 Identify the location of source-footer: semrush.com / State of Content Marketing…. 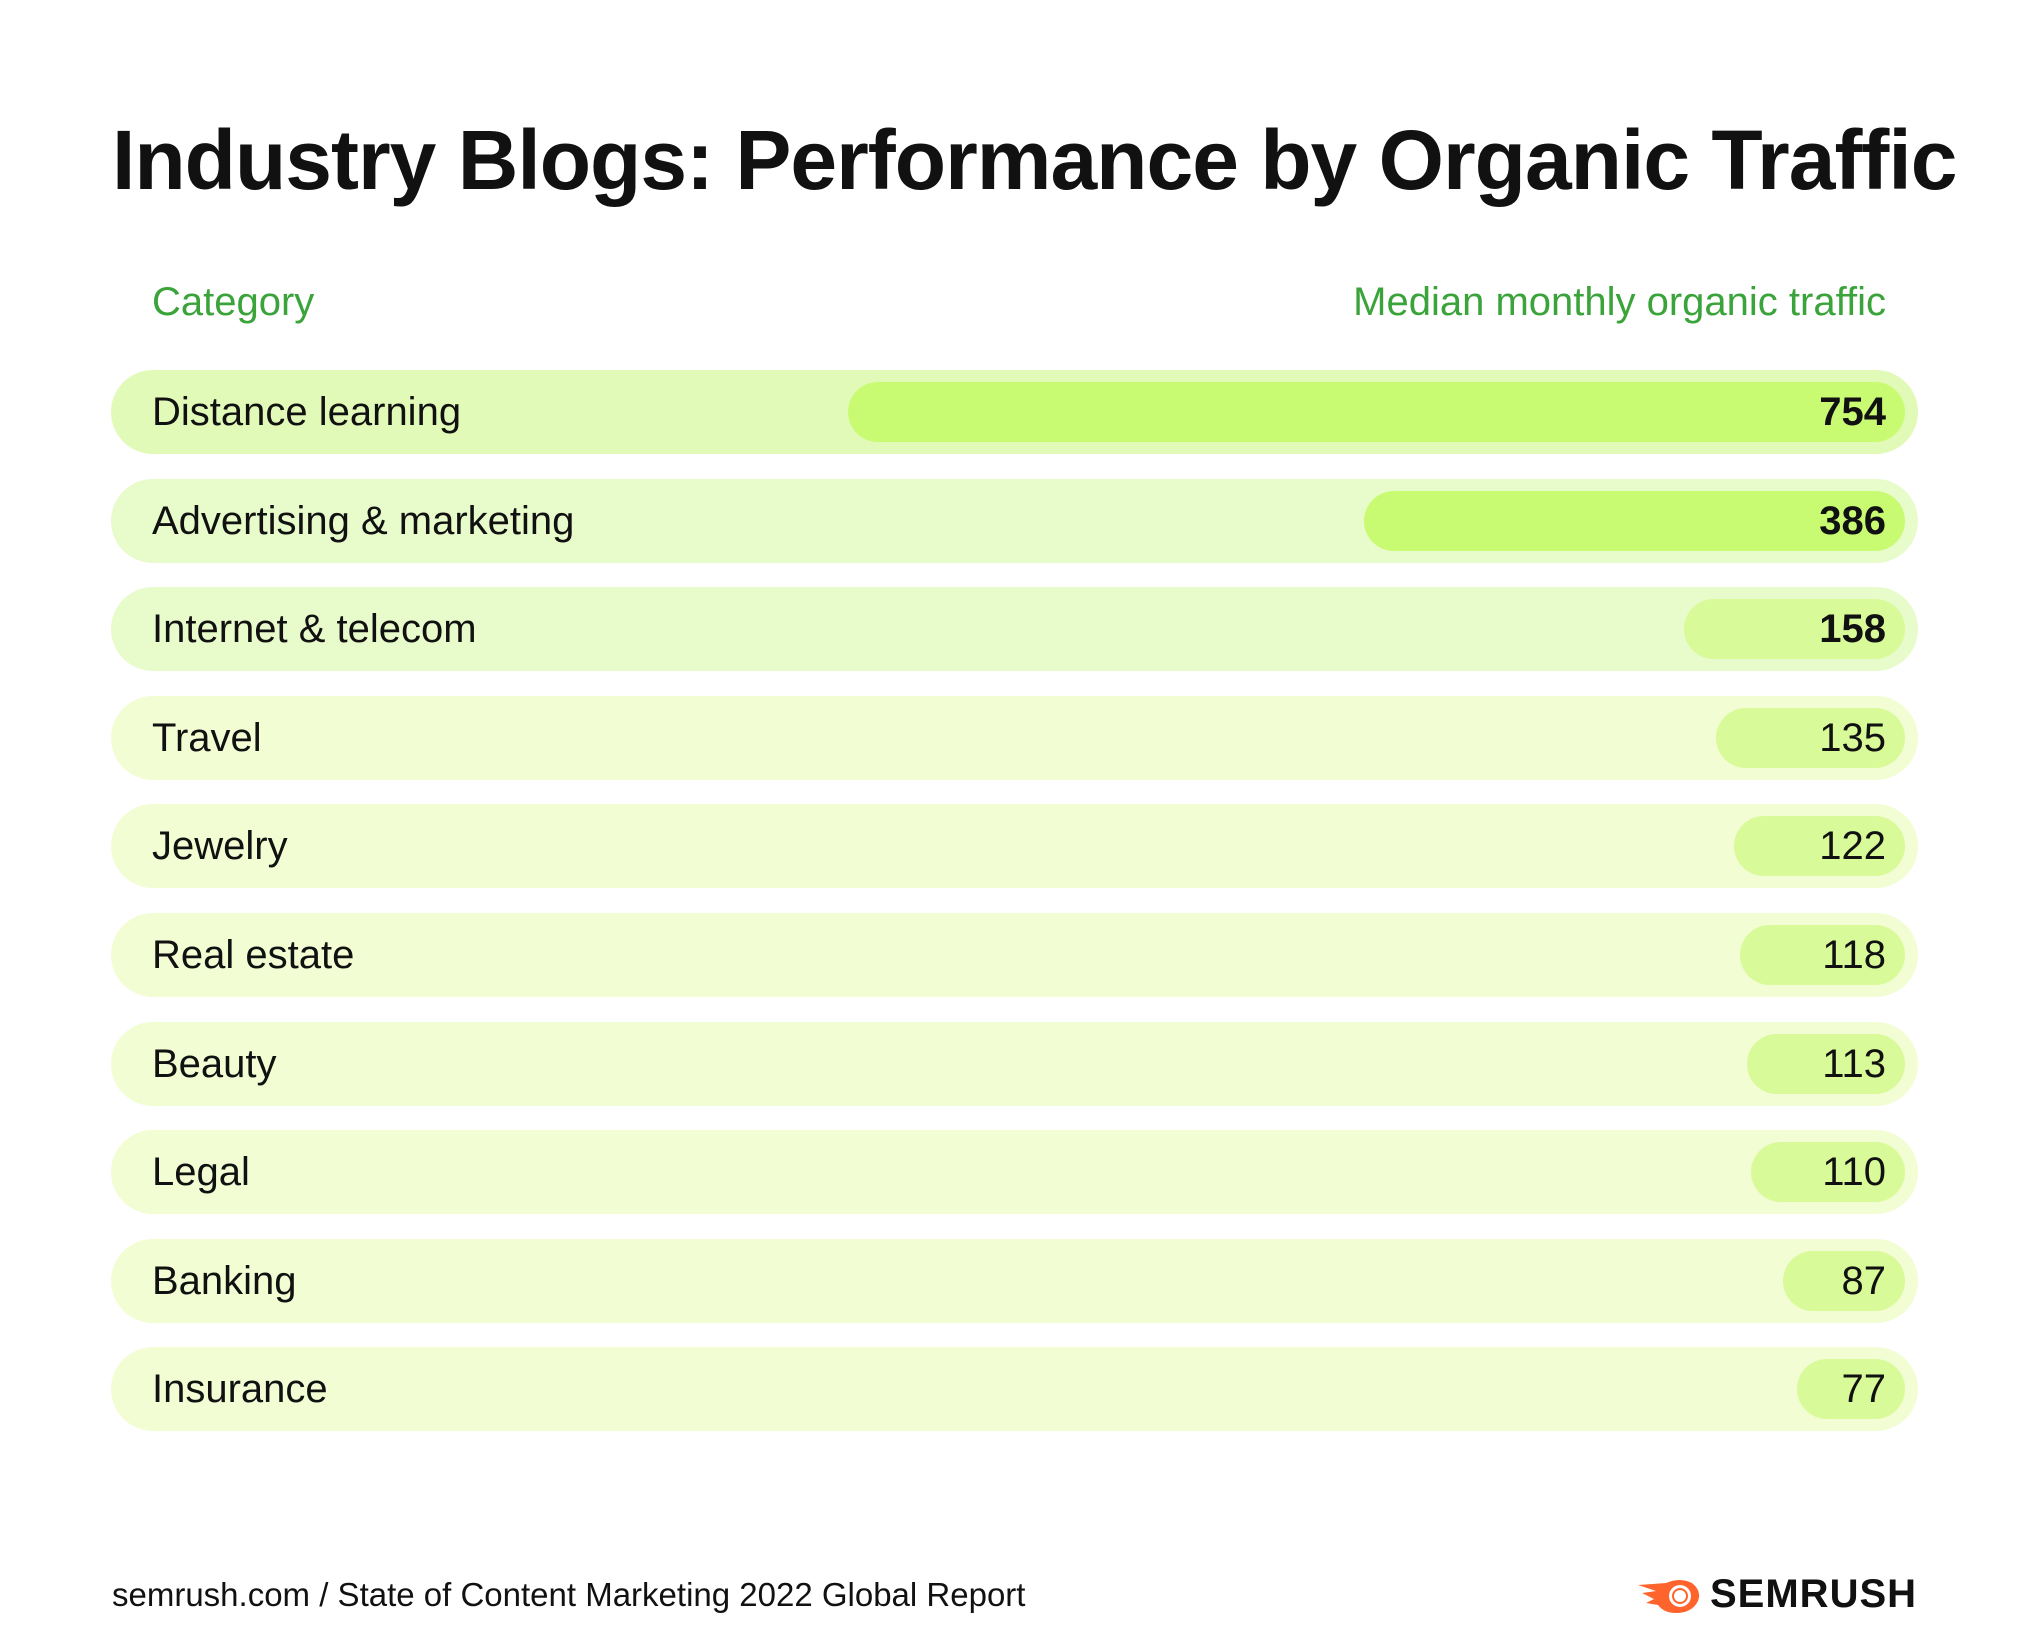
(569, 1594).